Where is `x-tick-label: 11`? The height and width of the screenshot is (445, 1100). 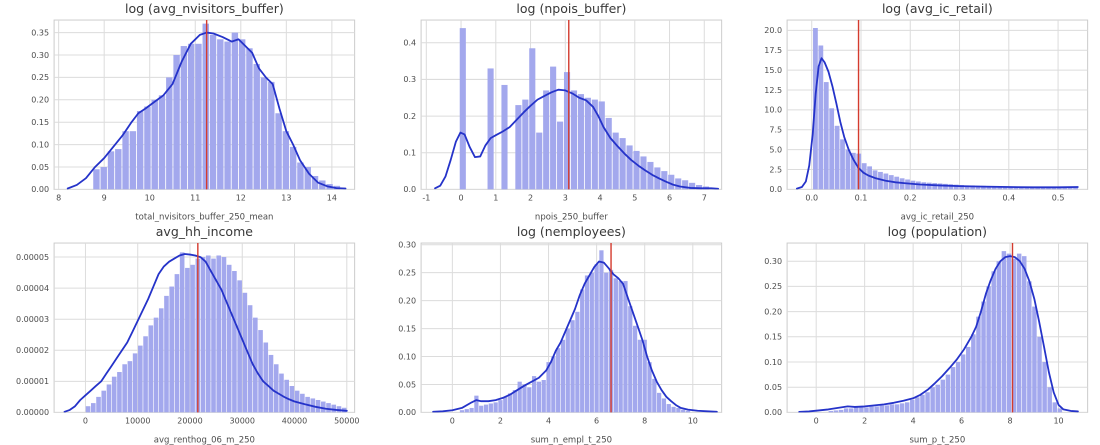 x-tick-label: 11 is located at coordinates (195, 197).